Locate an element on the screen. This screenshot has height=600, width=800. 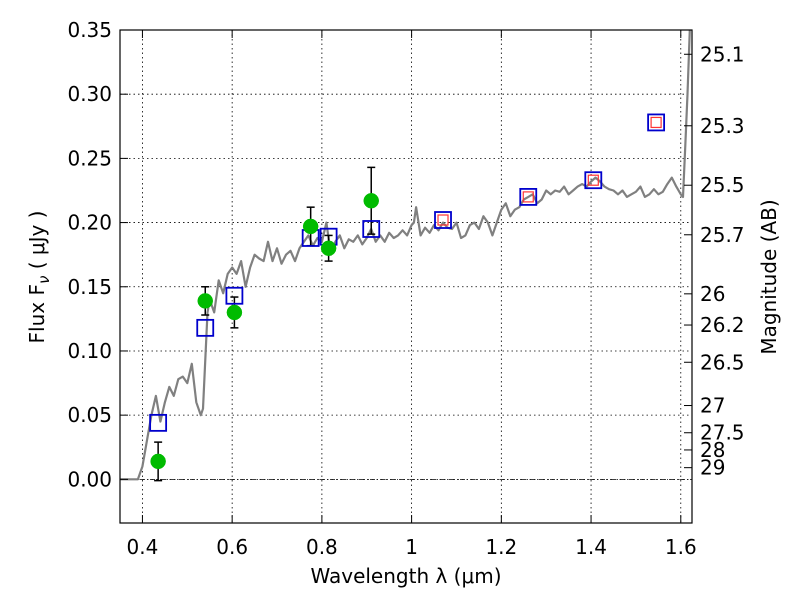
magnitude-tick-label: 28 is located at coordinates (712, 450).